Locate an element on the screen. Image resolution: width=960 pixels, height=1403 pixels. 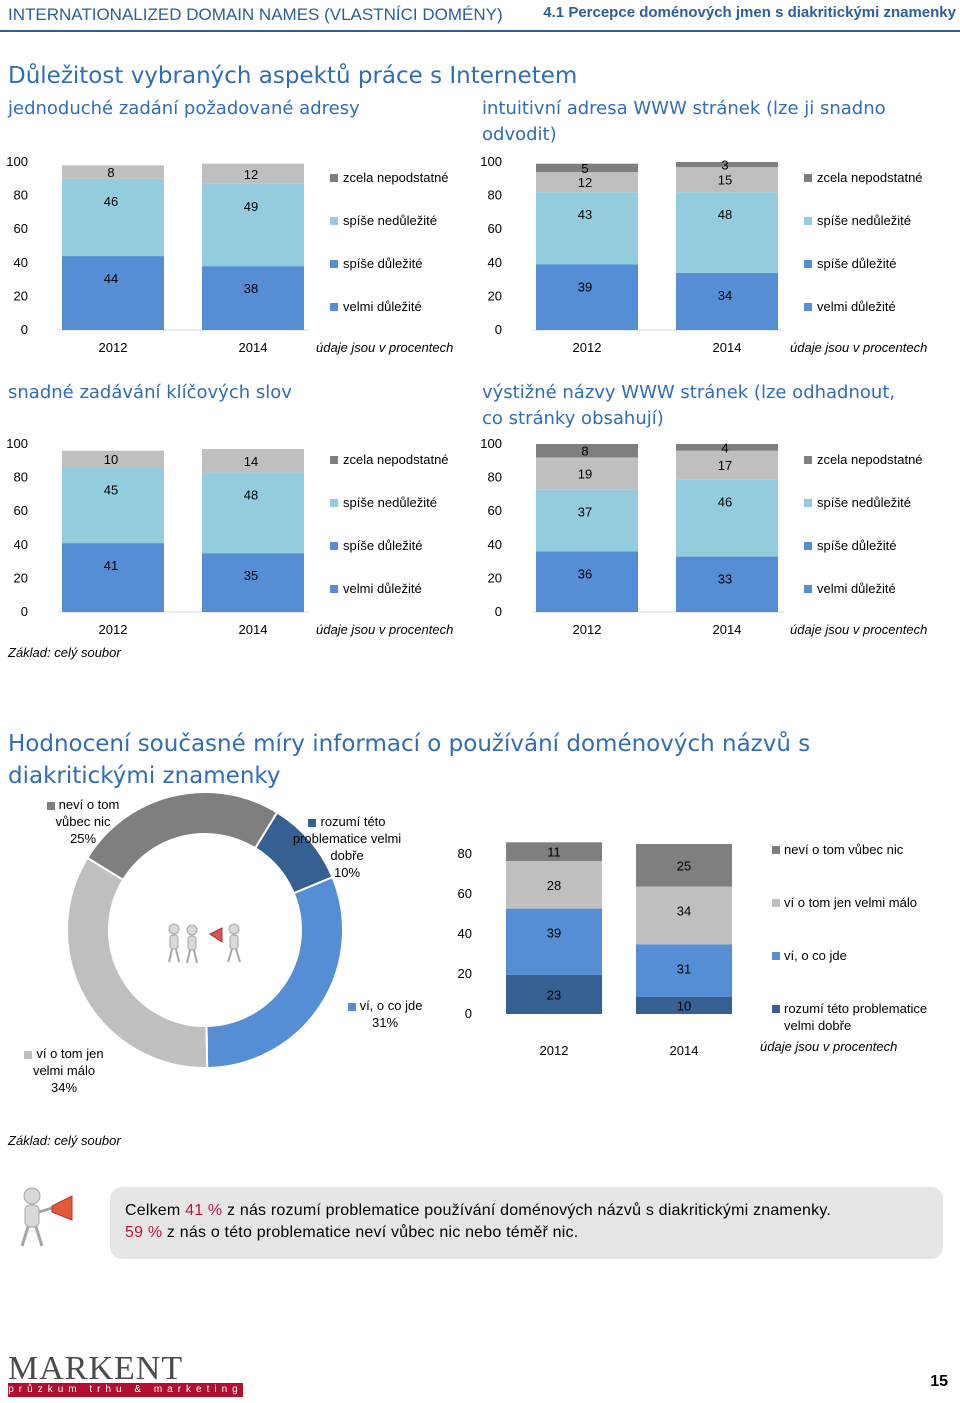
bar-value-label: 15 is located at coordinates (725, 180).